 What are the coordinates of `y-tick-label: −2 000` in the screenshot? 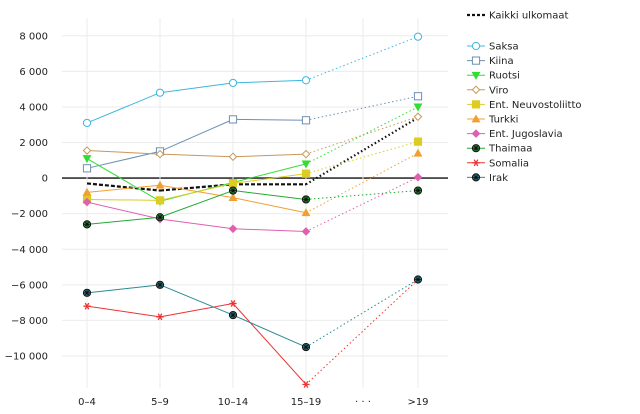 It's located at (29, 214).